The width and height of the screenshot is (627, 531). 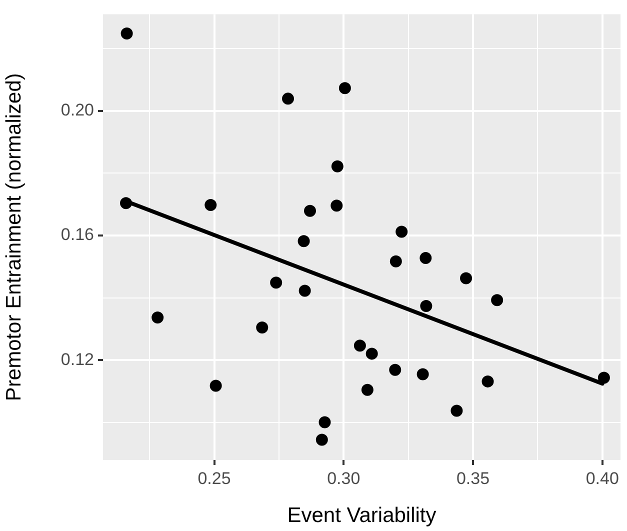 What do you see at coordinates (77, 234) in the screenshot?
I see `y-tick-label: 0.16` at bounding box center [77, 234].